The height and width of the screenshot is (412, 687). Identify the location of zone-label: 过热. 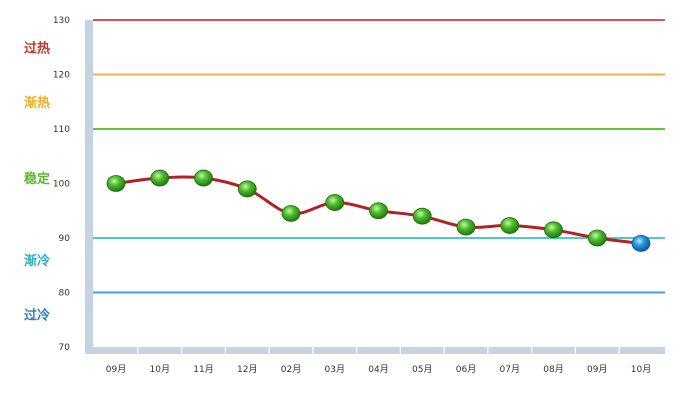
(37, 48).